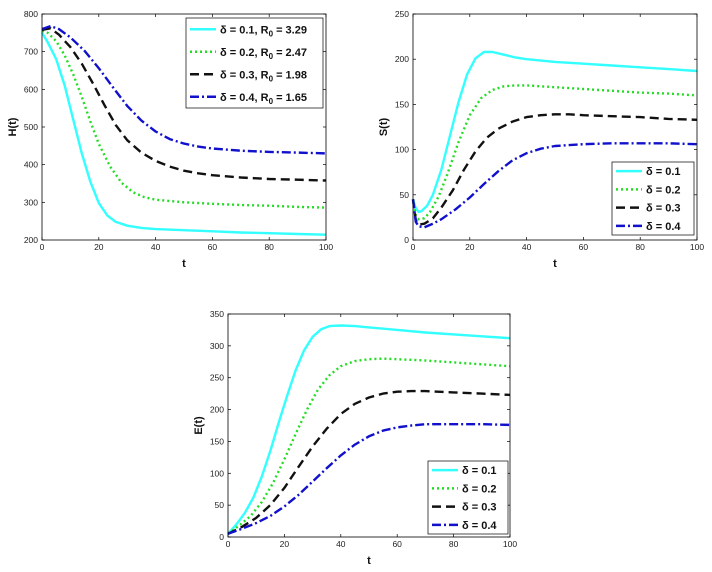  I want to click on chart2-y-tick-label: 150, so click(217, 441).